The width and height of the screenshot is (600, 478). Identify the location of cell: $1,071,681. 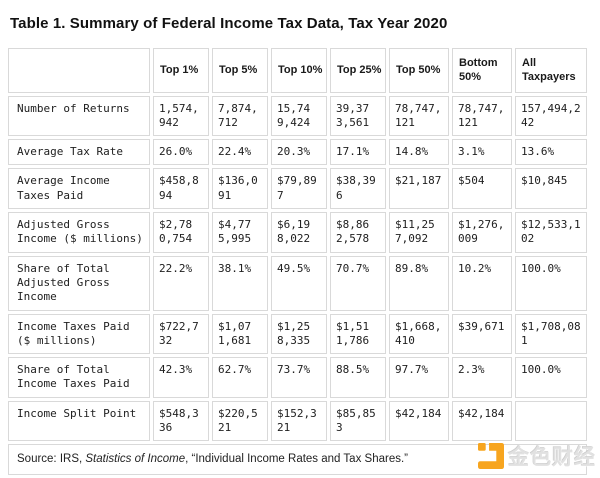
(240, 334).